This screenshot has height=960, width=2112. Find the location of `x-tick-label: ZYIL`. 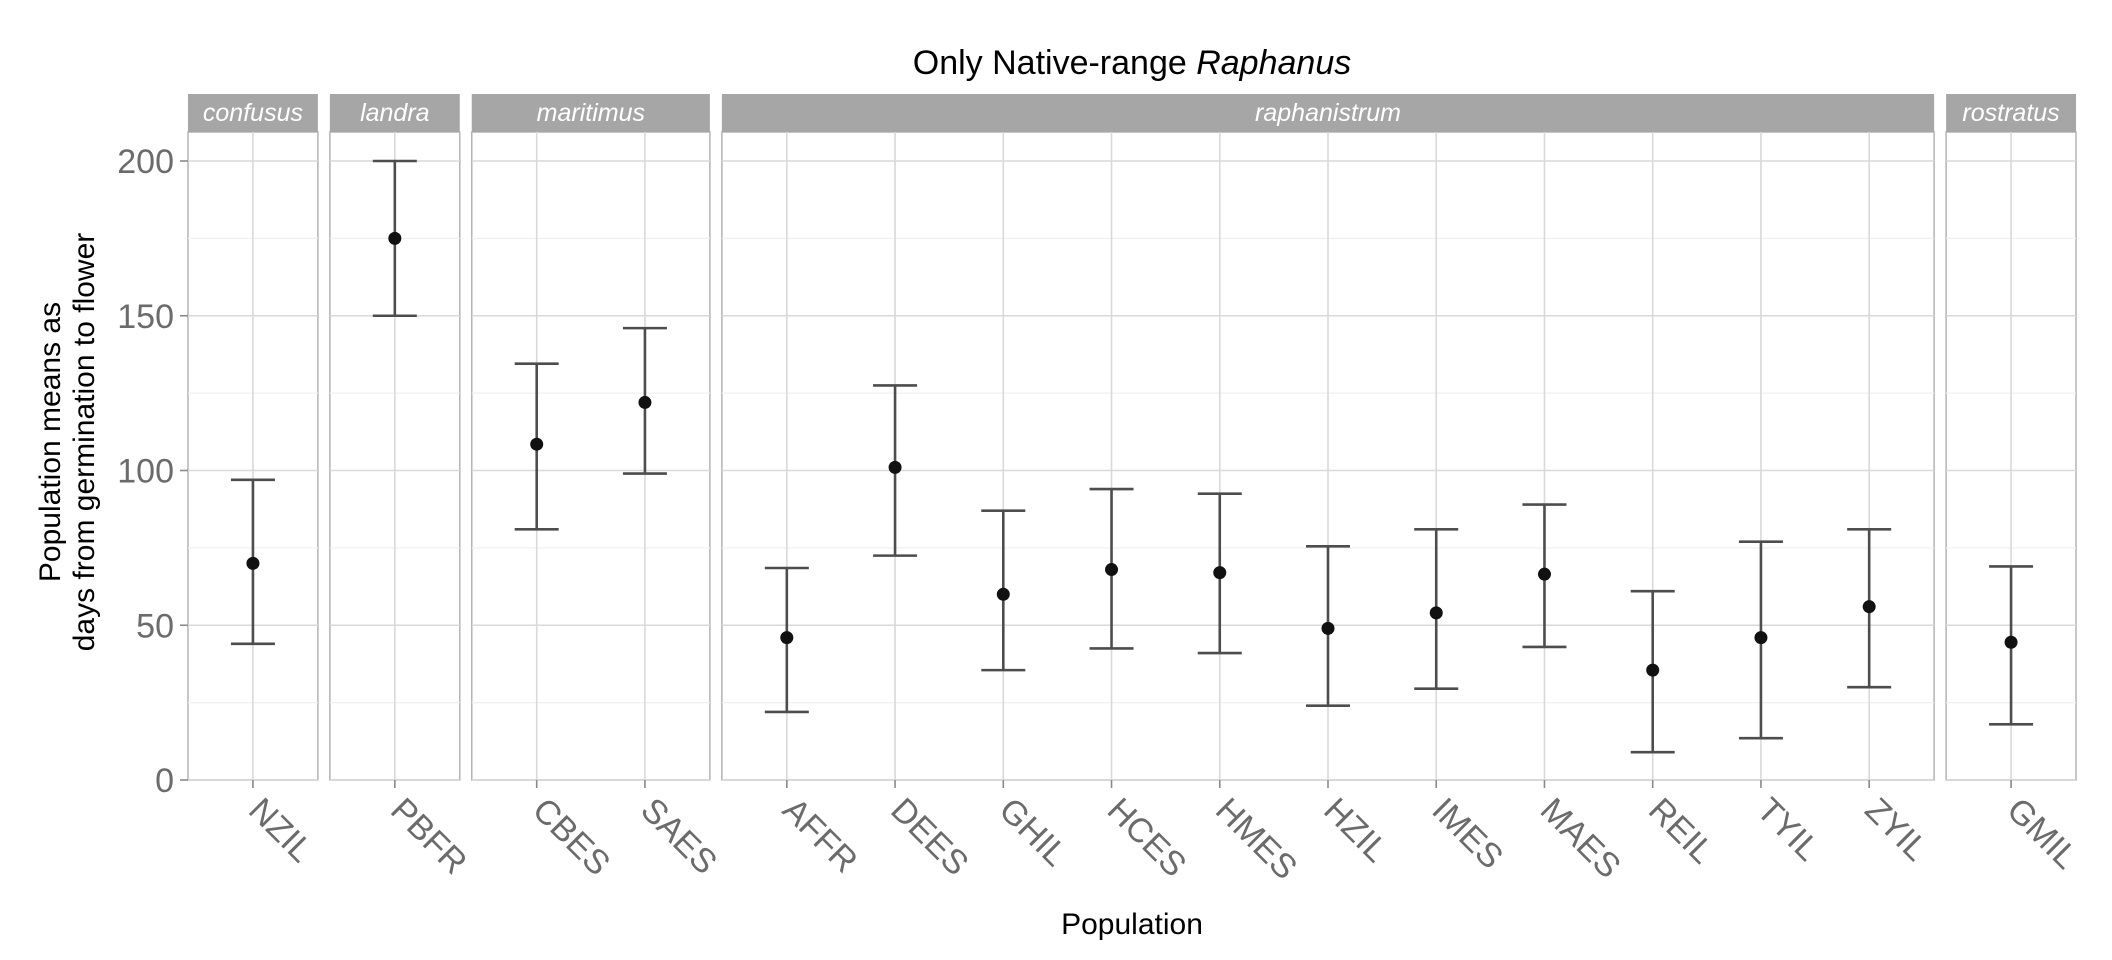

x-tick-label: ZYIL is located at coordinates (1897, 830).